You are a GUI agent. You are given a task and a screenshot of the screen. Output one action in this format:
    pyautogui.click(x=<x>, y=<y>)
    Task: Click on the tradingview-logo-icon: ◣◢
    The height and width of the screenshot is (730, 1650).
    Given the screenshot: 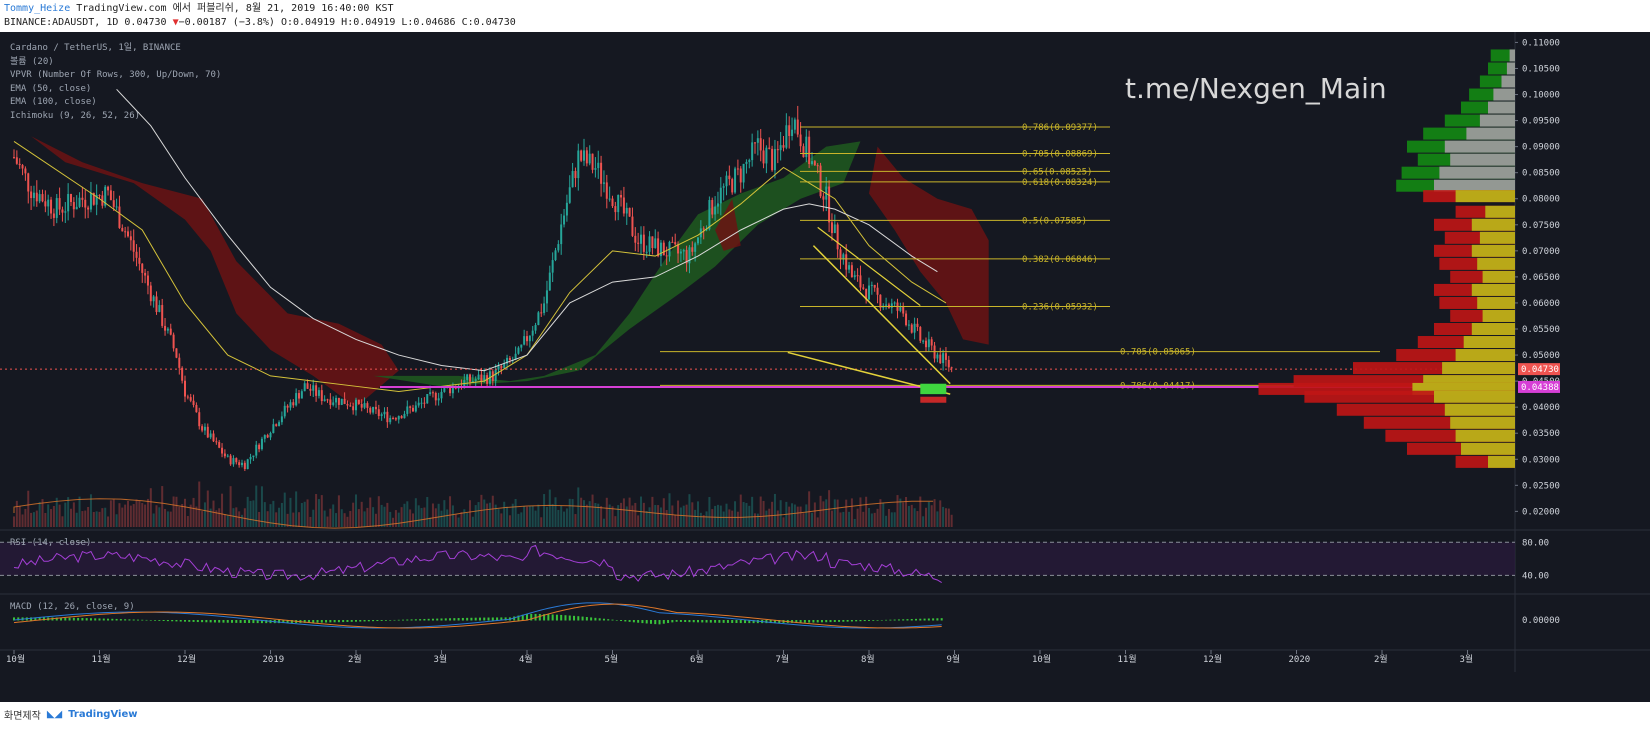 What is the action you would take?
    pyautogui.click(x=54, y=714)
    